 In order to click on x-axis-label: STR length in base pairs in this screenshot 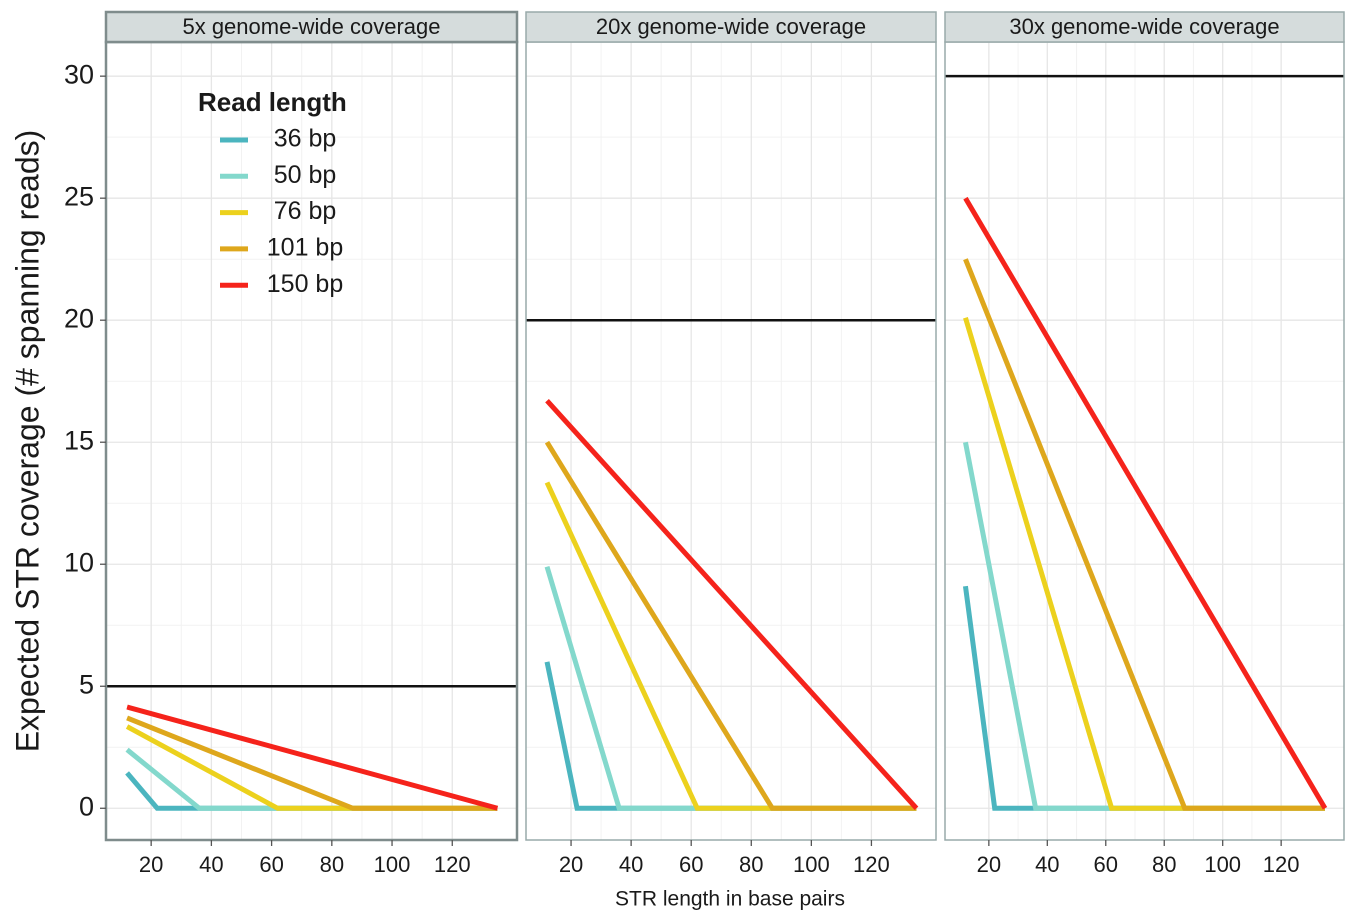, I will do `click(730, 899)`.